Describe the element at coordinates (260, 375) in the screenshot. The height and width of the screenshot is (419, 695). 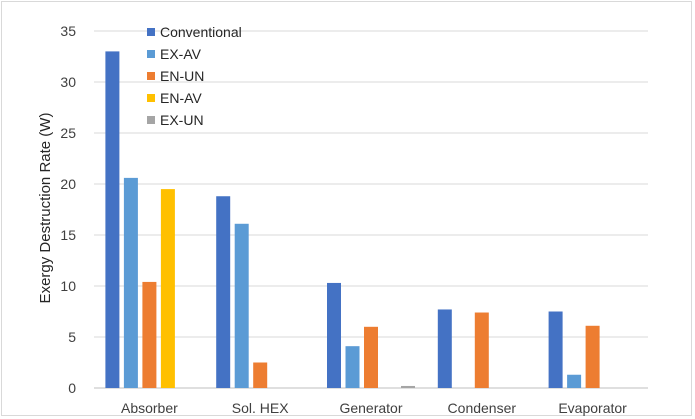
I see `bar-en-un-sol-hex` at that location.